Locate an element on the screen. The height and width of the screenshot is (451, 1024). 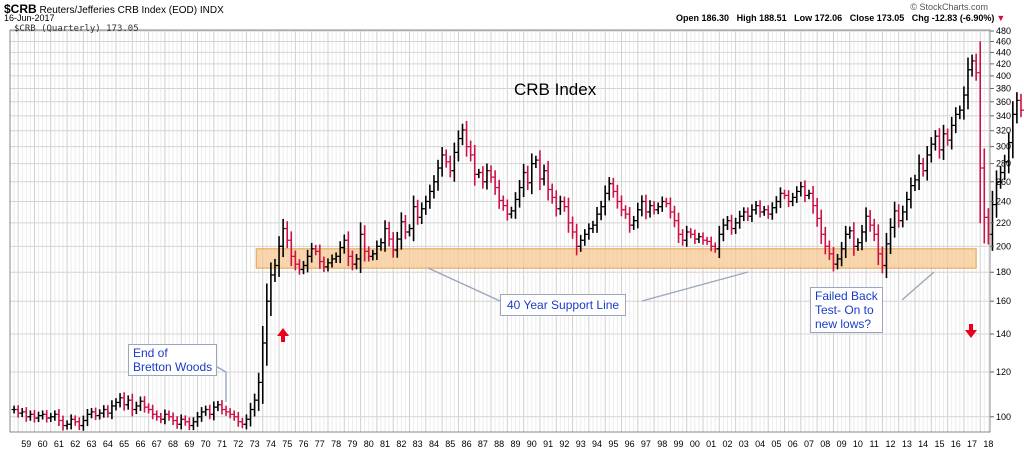
annotation-bretton-woods: End of Bretton Woods is located at coordinates (173, 360).